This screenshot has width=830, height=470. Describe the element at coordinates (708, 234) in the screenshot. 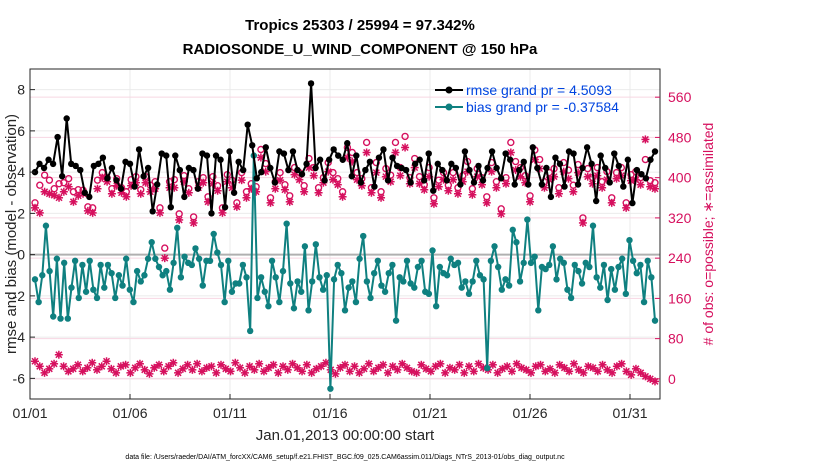

I see `y-axis-label-right: # of obs: o=possible; ∗=assimilated` at that location.